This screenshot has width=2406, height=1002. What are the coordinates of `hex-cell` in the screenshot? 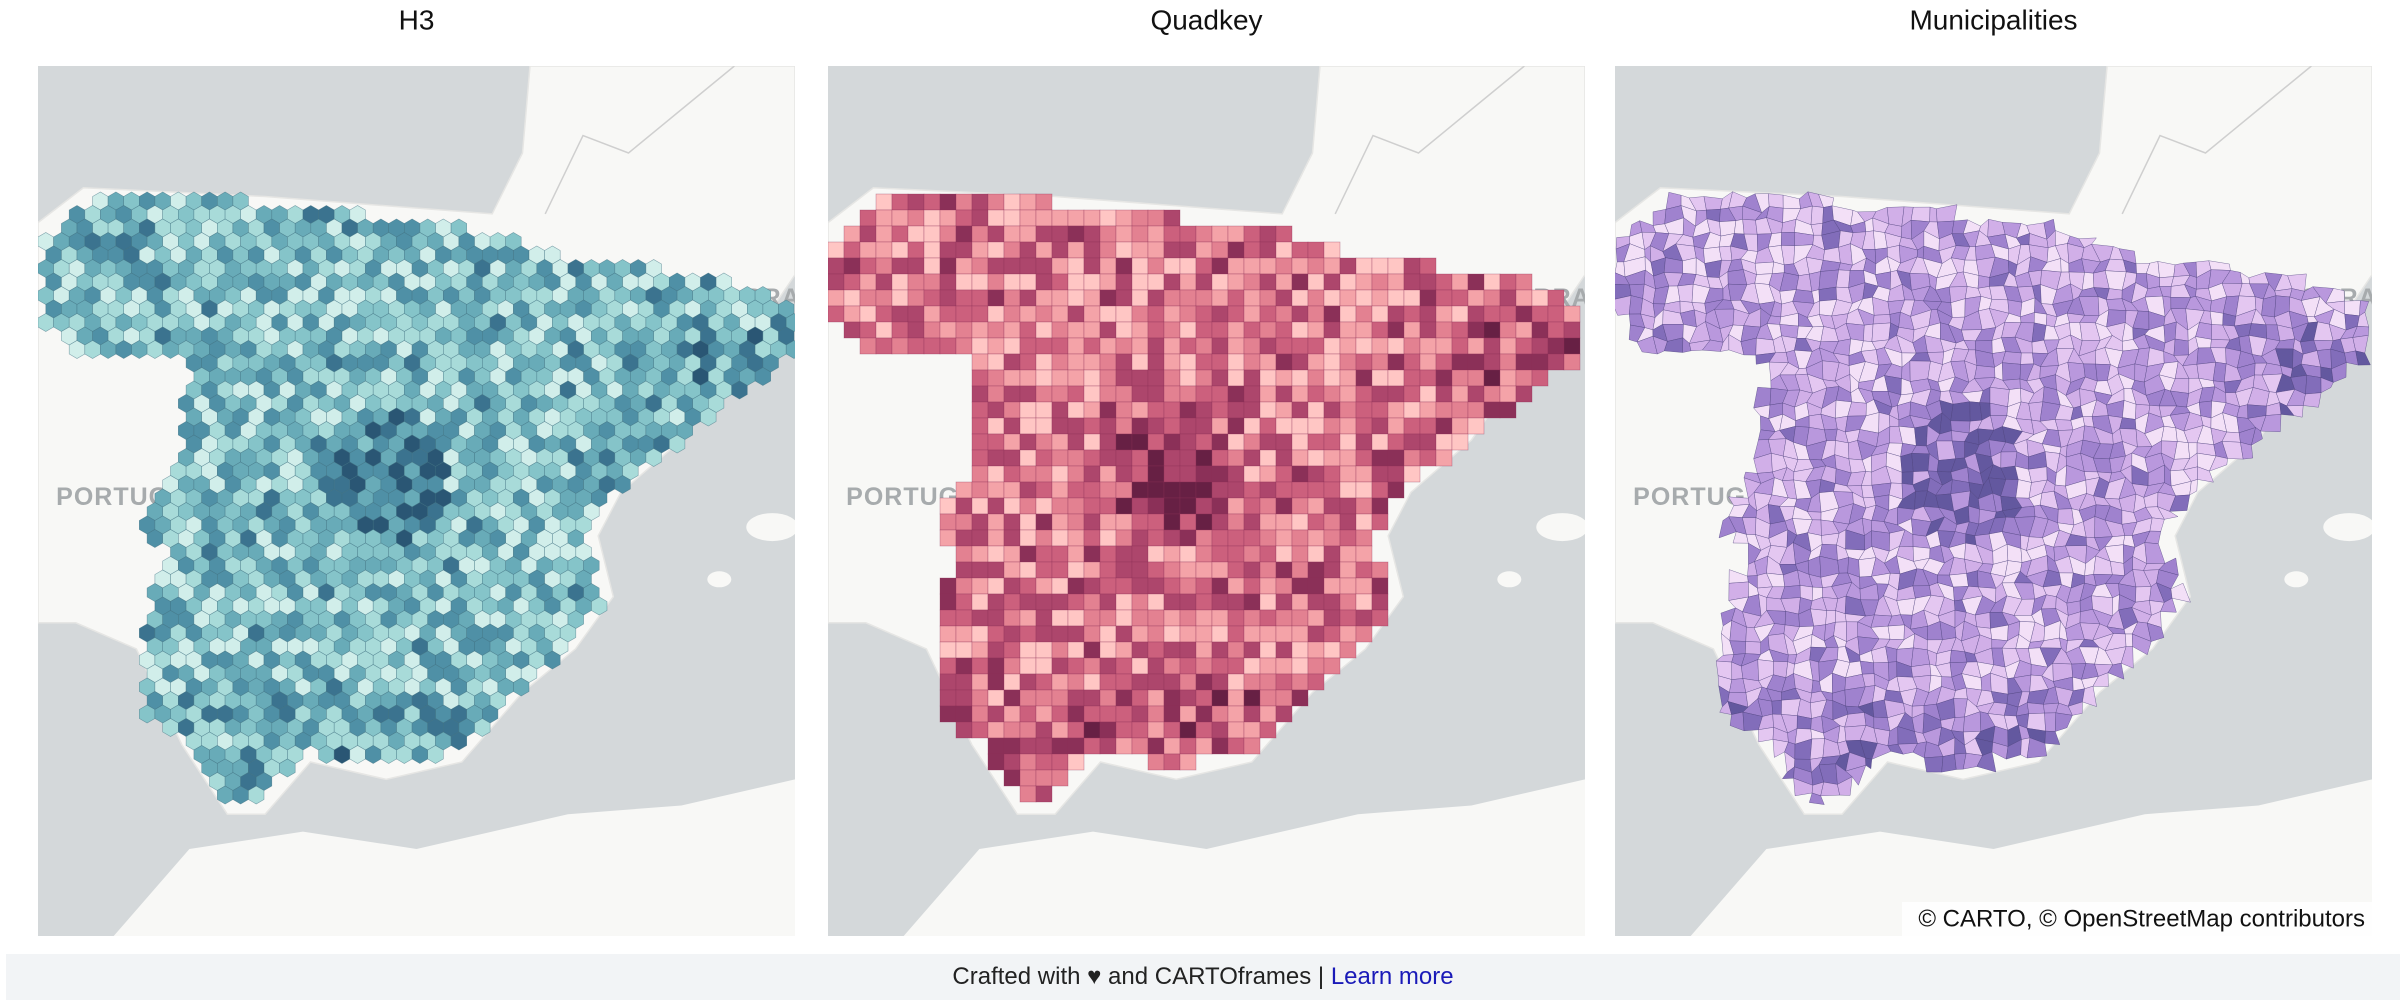 It's located at (763, 376).